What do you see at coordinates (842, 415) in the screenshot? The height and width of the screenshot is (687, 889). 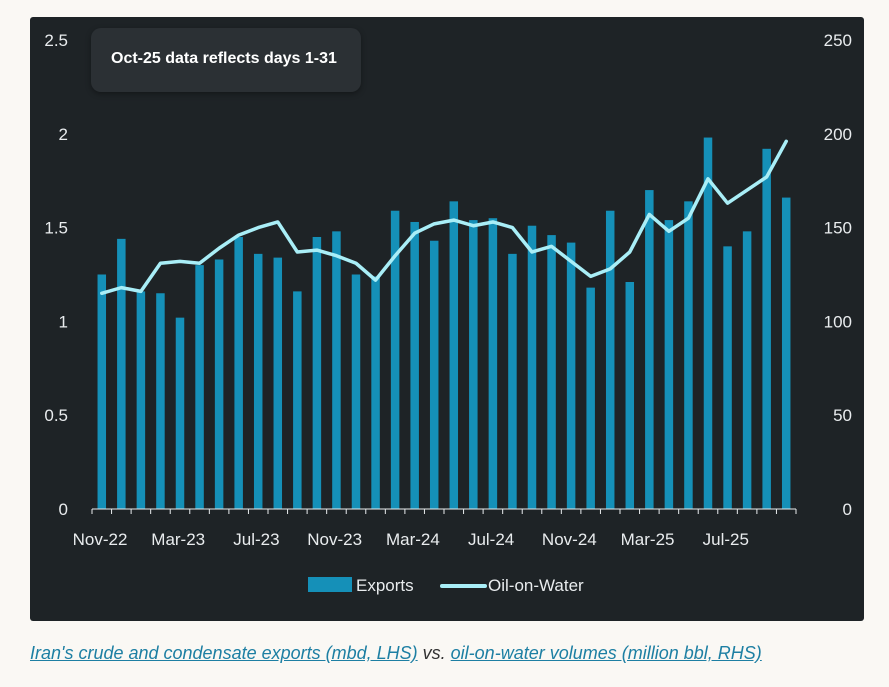 I see `y-right-tick-label: 50` at bounding box center [842, 415].